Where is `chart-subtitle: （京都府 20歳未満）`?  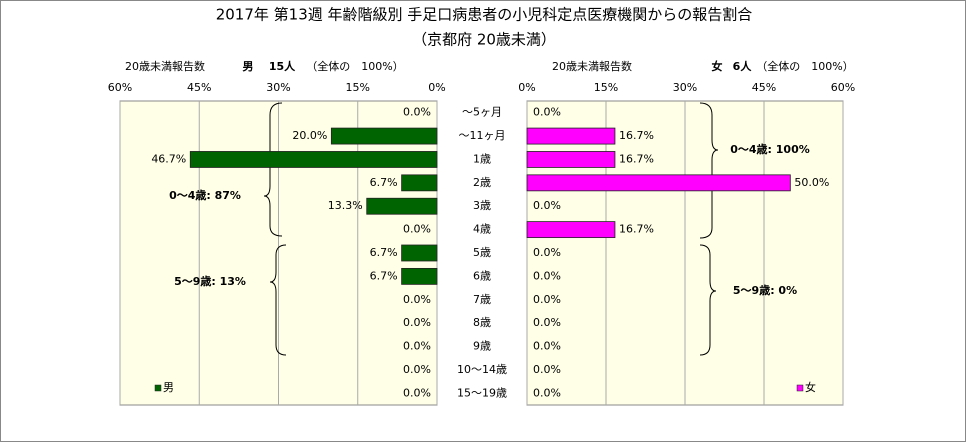
chart-subtitle: （京都府 20歳未満） is located at coordinates (484, 40).